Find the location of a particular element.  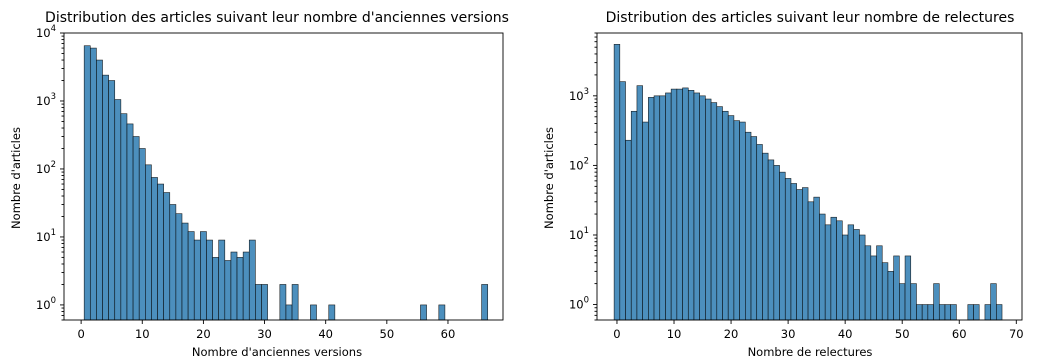

x-tick-label-left-10: 10 is located at coordinates (142, 334).